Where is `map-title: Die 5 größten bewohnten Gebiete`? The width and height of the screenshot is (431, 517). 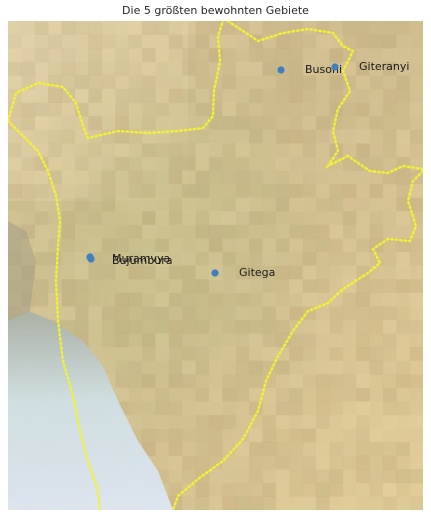
map-title: Die 5 größten bewohnten Gebiete is located at coordinates (215, 10).